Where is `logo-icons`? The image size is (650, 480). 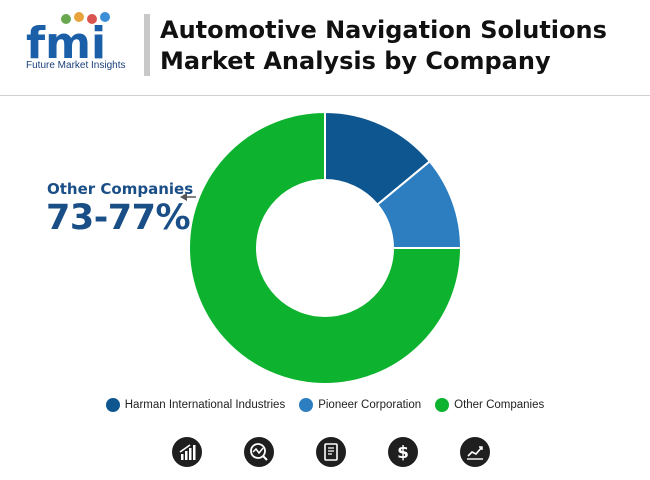 logo-icons is located at coordinates (85, 18).